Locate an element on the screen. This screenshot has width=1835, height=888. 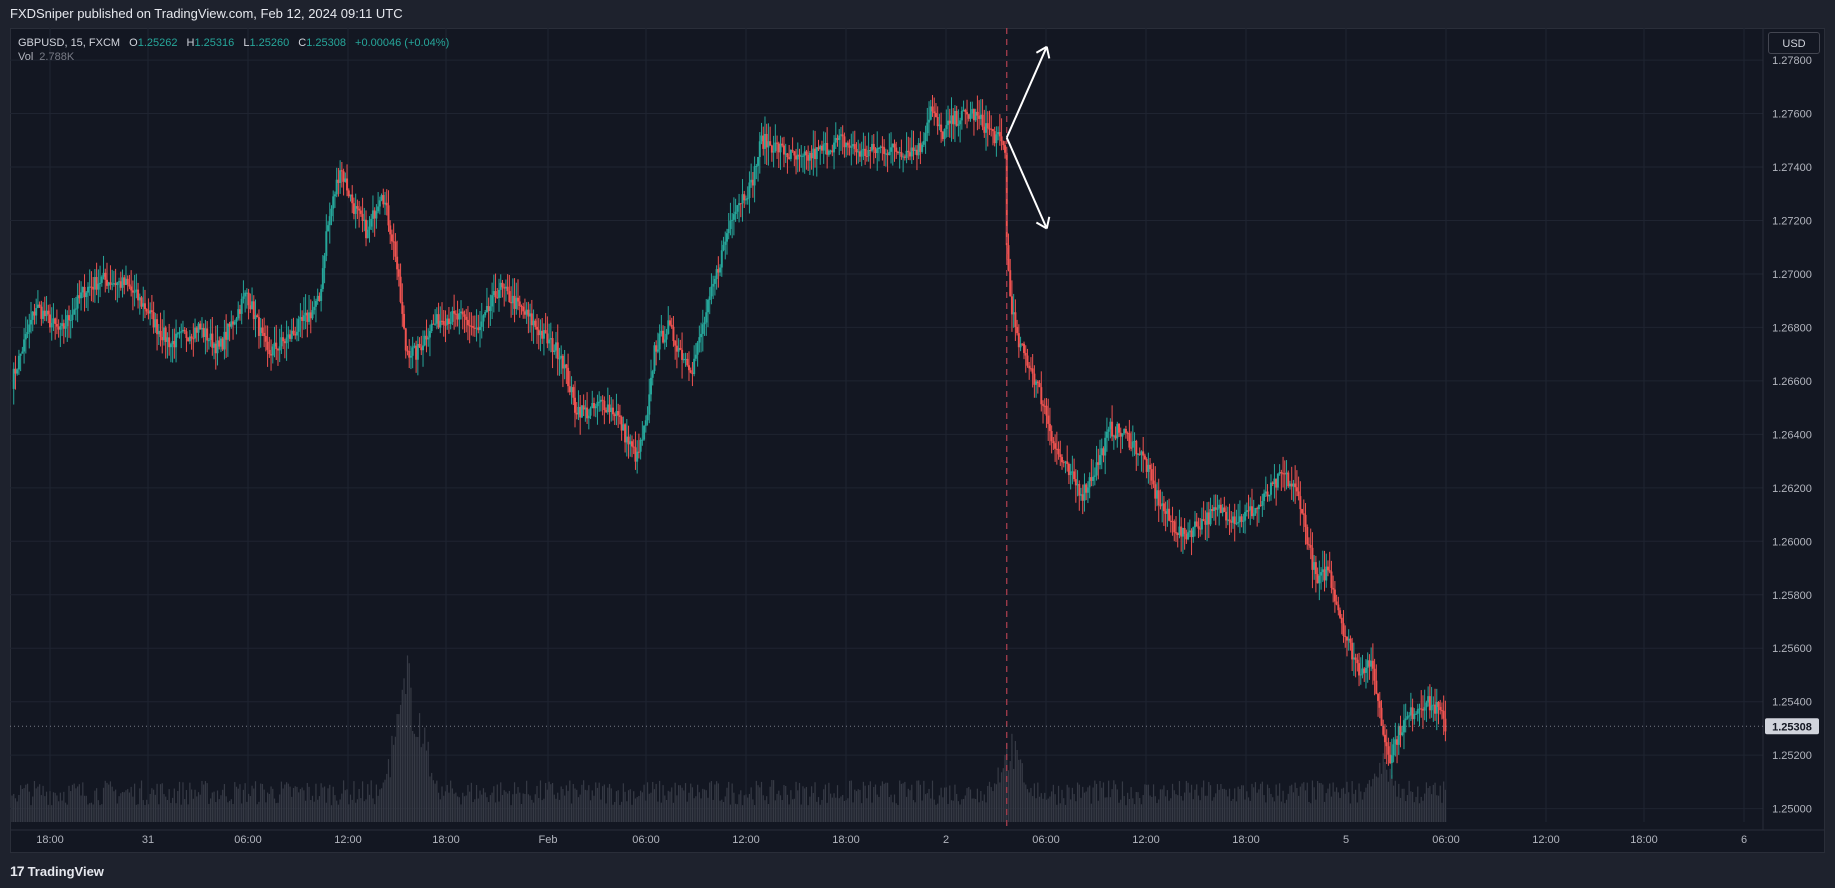
y-tick-label: 1.26800 is located at coordinates (1792, 328).